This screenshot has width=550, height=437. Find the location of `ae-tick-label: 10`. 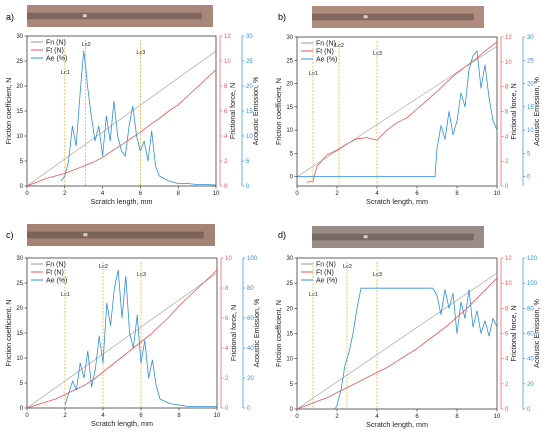

ae-tick-label: 10 is located at coordinates (249, 137).